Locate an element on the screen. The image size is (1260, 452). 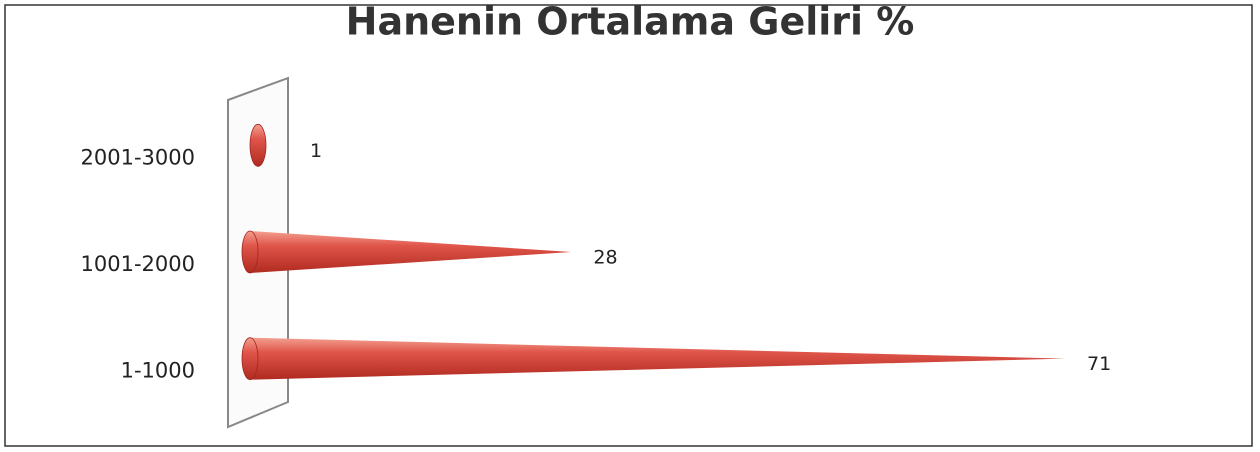
value-label: 1 is located at coordinates (316, 151).